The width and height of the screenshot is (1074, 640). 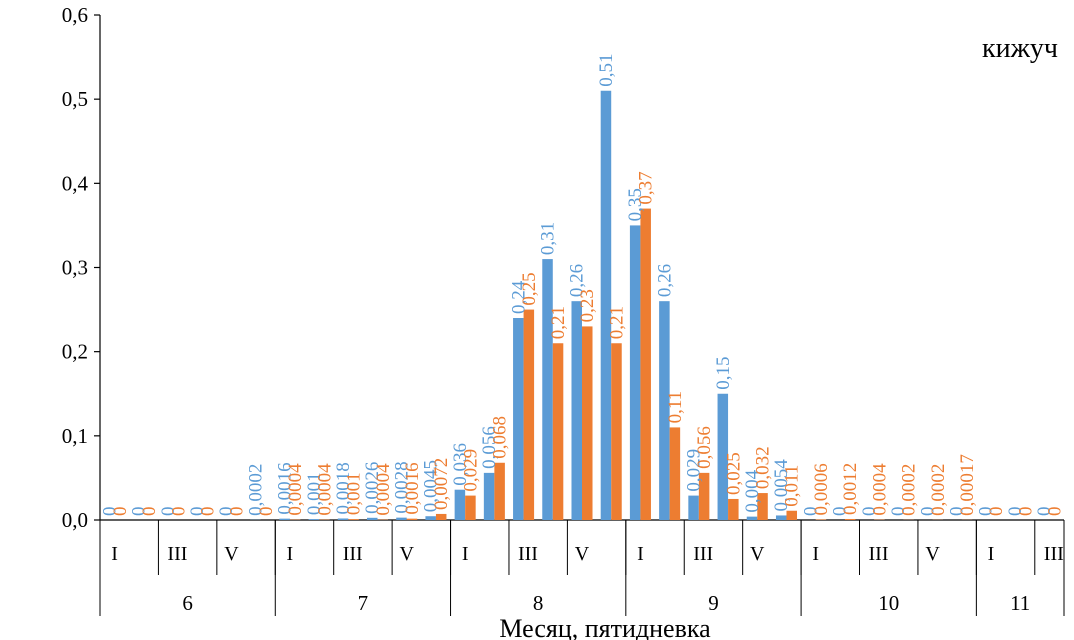 What do you see at coordinates (314, 493) in the screenshot?
I see `data-label: 0,001` at bounding box center [314, 493].